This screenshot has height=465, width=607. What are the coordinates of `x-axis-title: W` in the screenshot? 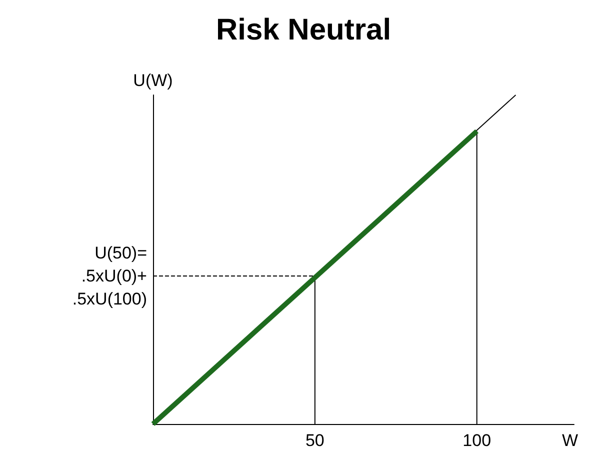 It's located at (570, 440).